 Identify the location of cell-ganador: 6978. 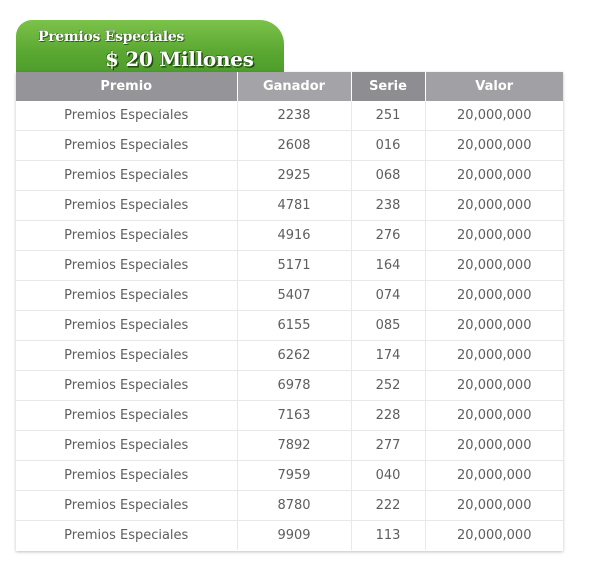
(294, 385).